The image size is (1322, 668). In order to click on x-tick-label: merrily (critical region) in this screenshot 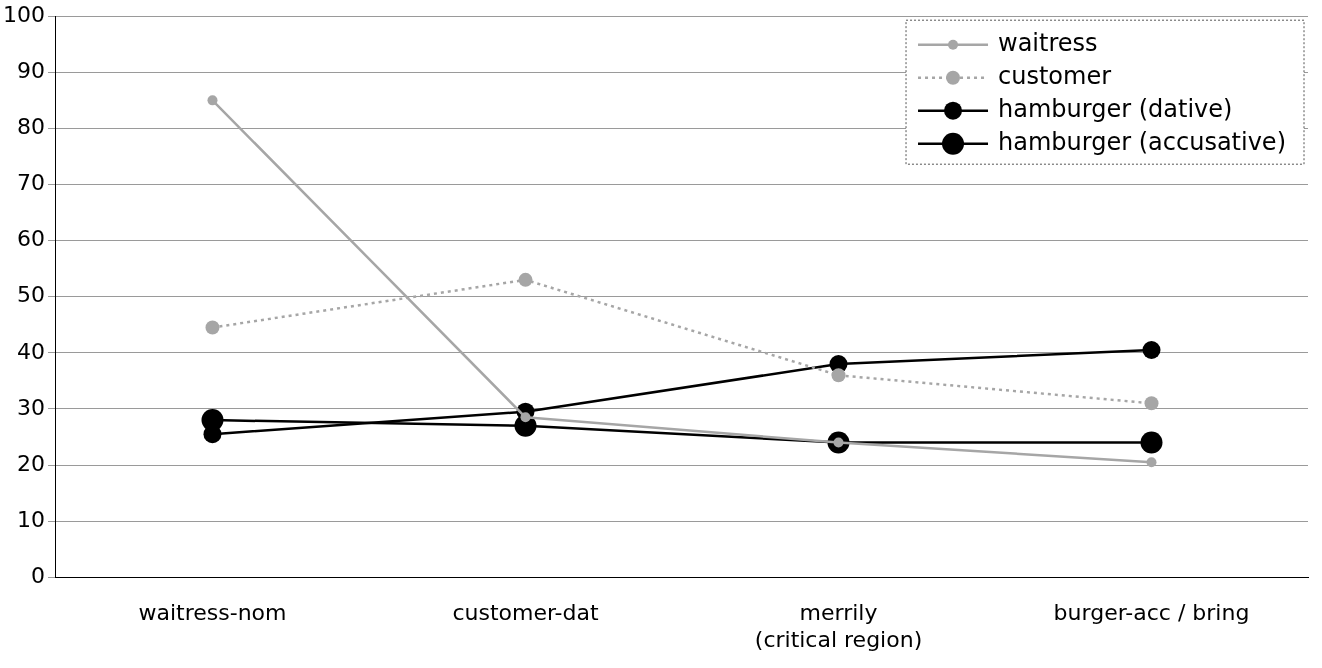, I will do `click(838, 626)`.